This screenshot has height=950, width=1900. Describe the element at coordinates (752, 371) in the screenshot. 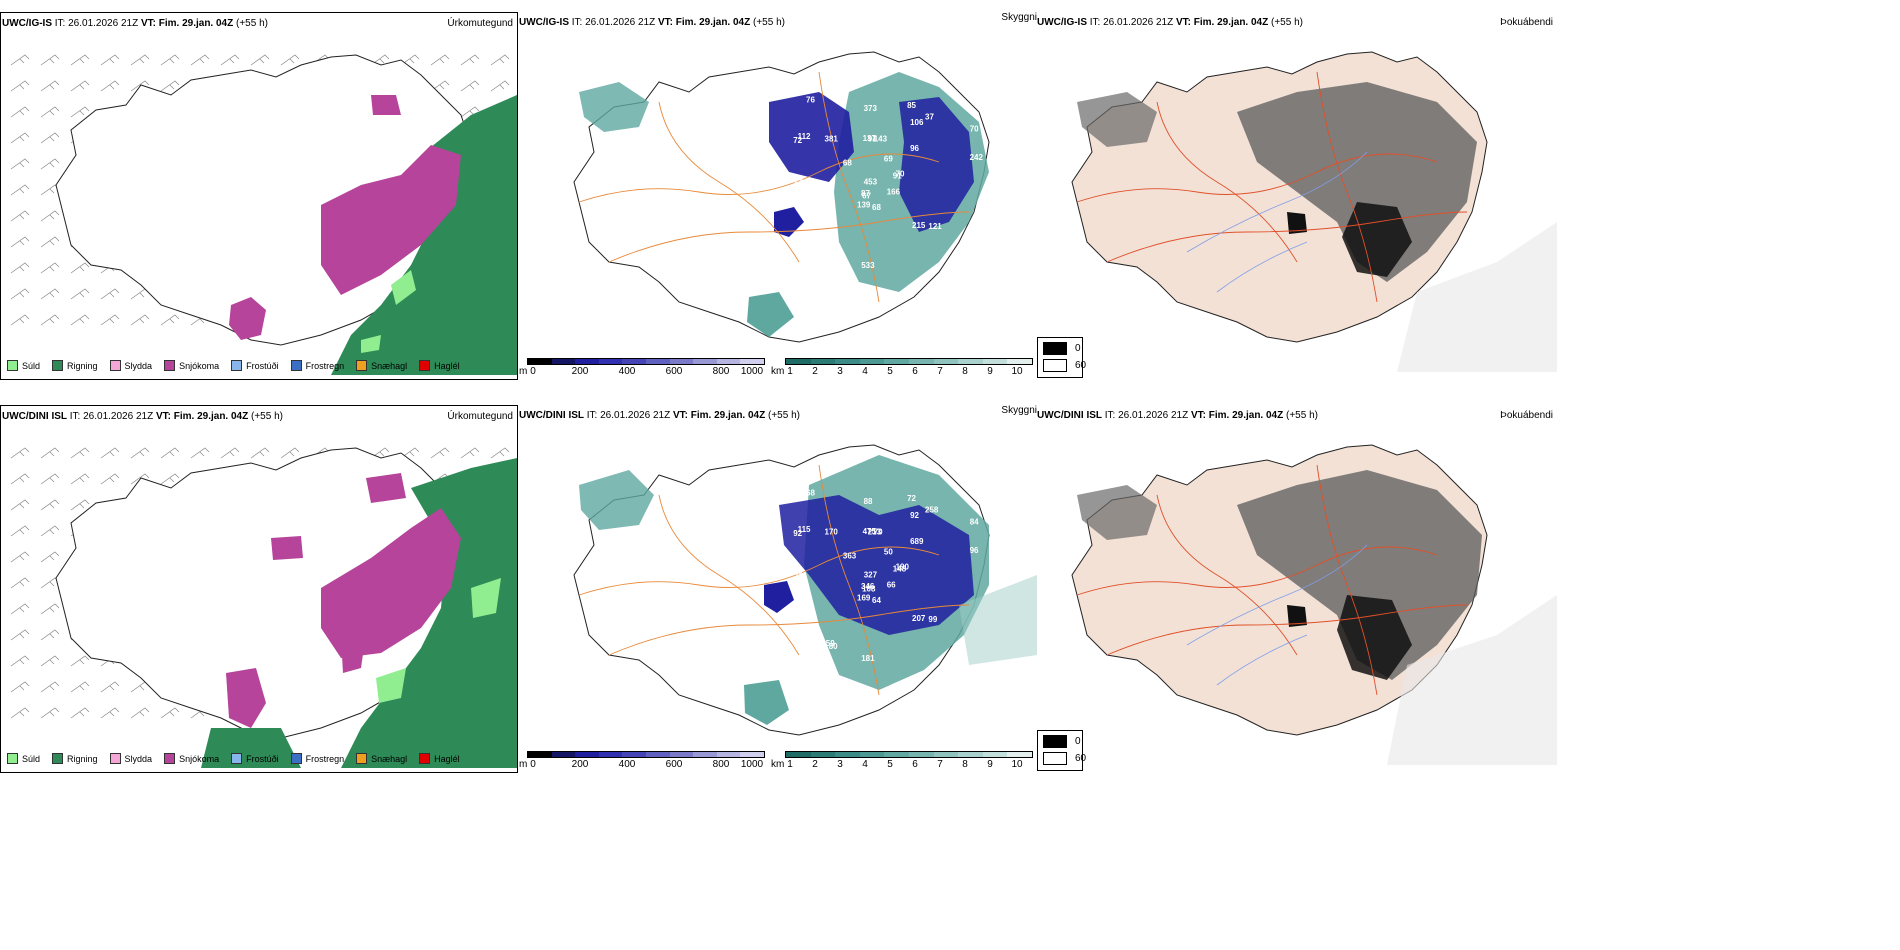

I see `tick-label: 1000` at that location.